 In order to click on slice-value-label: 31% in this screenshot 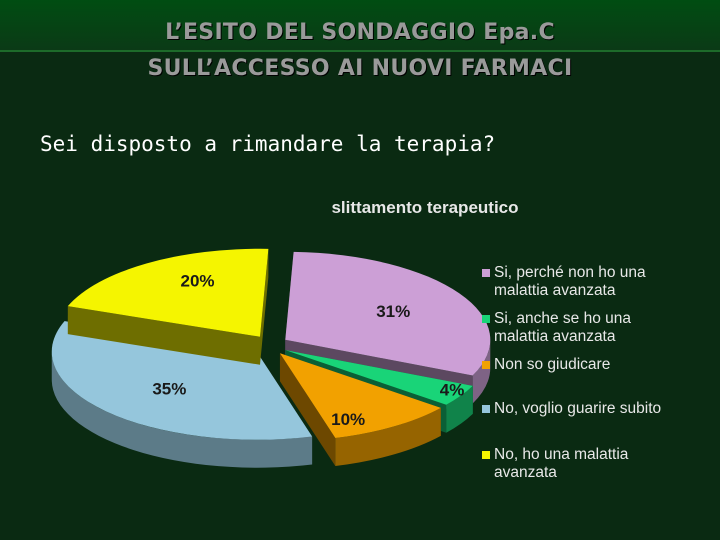, I will do `click(393, 311)`.